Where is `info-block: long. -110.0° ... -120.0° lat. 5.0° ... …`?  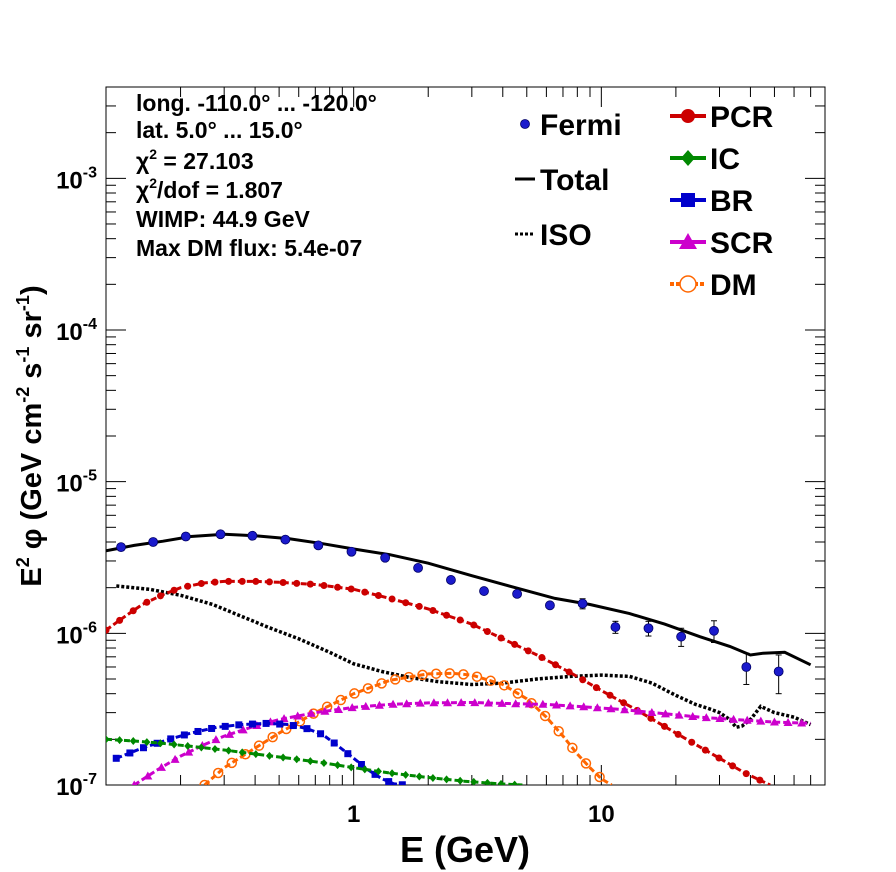 info-block: long. -110.0° ... -120.0° lat. 5.0° ... … is located at coordinates (256, 175).